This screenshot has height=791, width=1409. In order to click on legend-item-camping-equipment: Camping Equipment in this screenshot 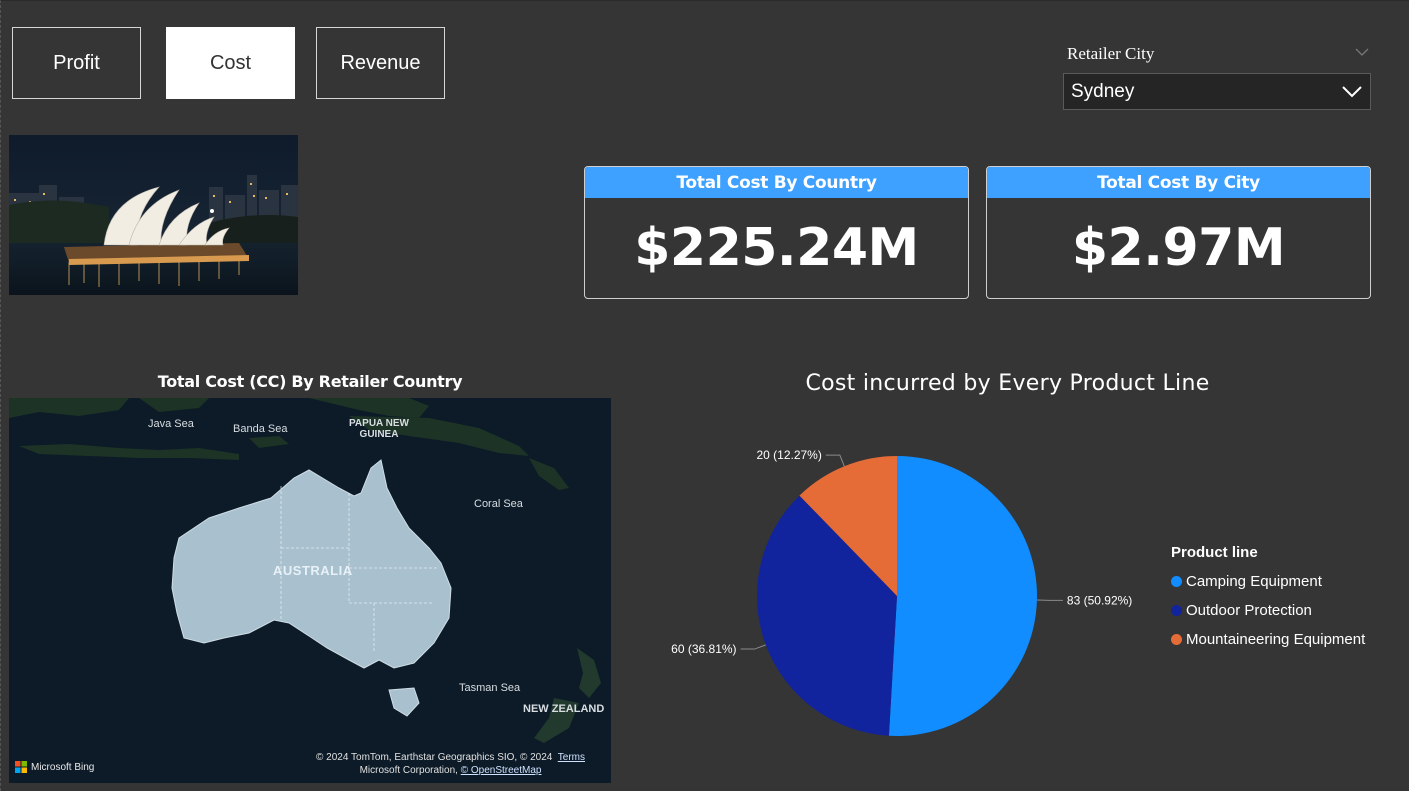, I will do `click(1268, 581)`.